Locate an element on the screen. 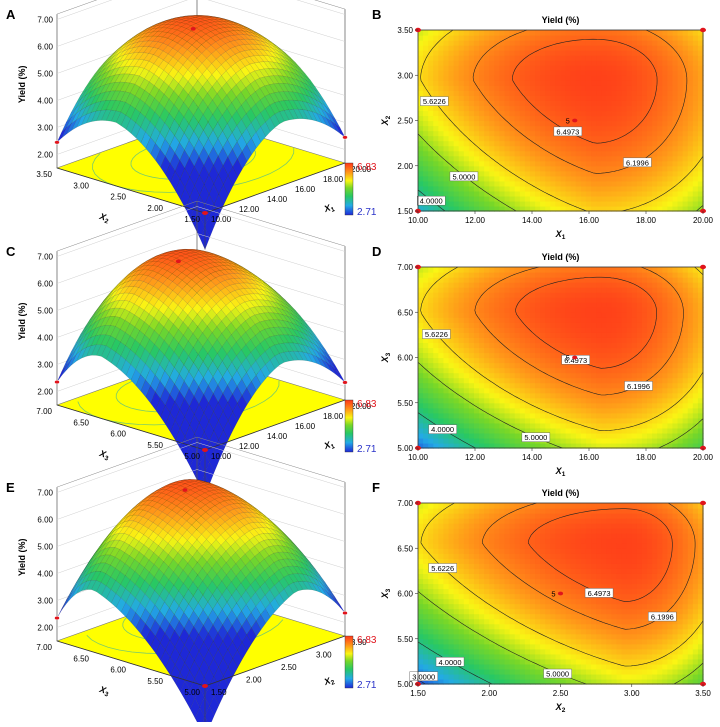 The image size is (720, 727). z-tick-label: 3.00 is located at coordinates (45, 365).